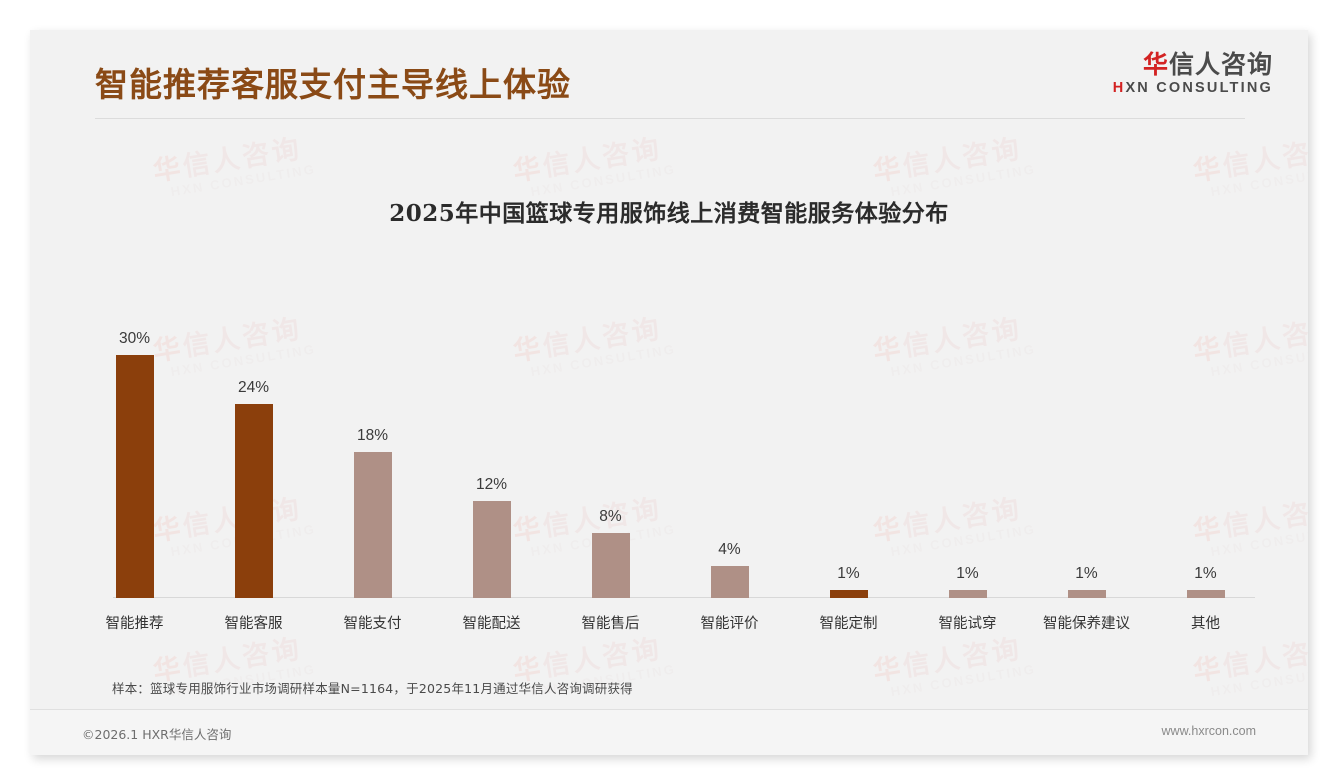 The width and height of the screenshot is (1340, 780). Describe the element at coordinates (253, 387) in the screenshot. I see `bar-value-label: 24%` at that location.